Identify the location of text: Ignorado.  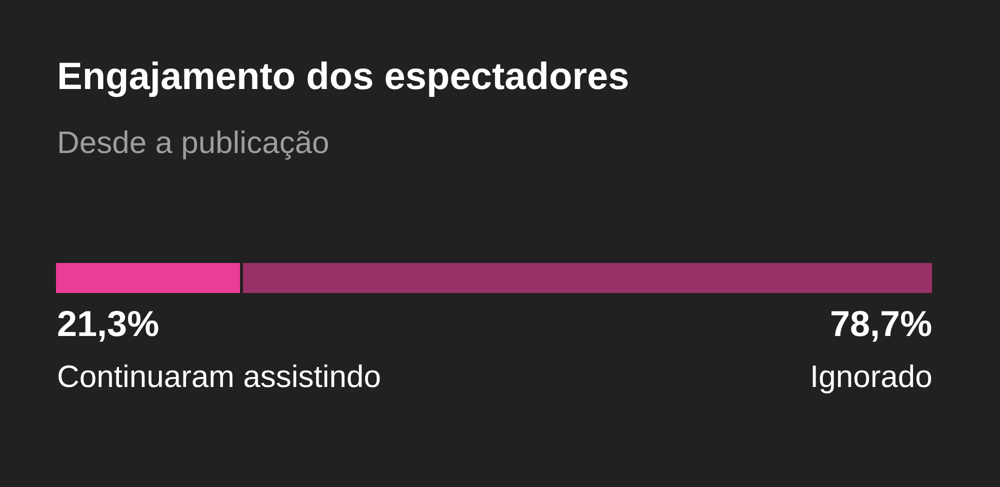
(871, 376).